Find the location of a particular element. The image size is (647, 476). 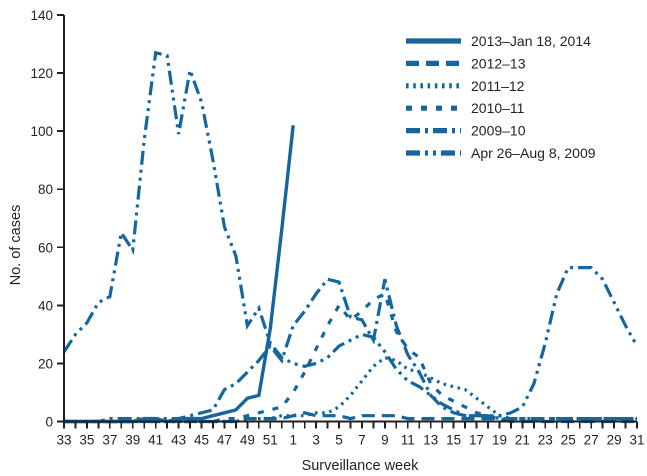

x-tick-label-43: 43 is located at coordinates (178, 440).